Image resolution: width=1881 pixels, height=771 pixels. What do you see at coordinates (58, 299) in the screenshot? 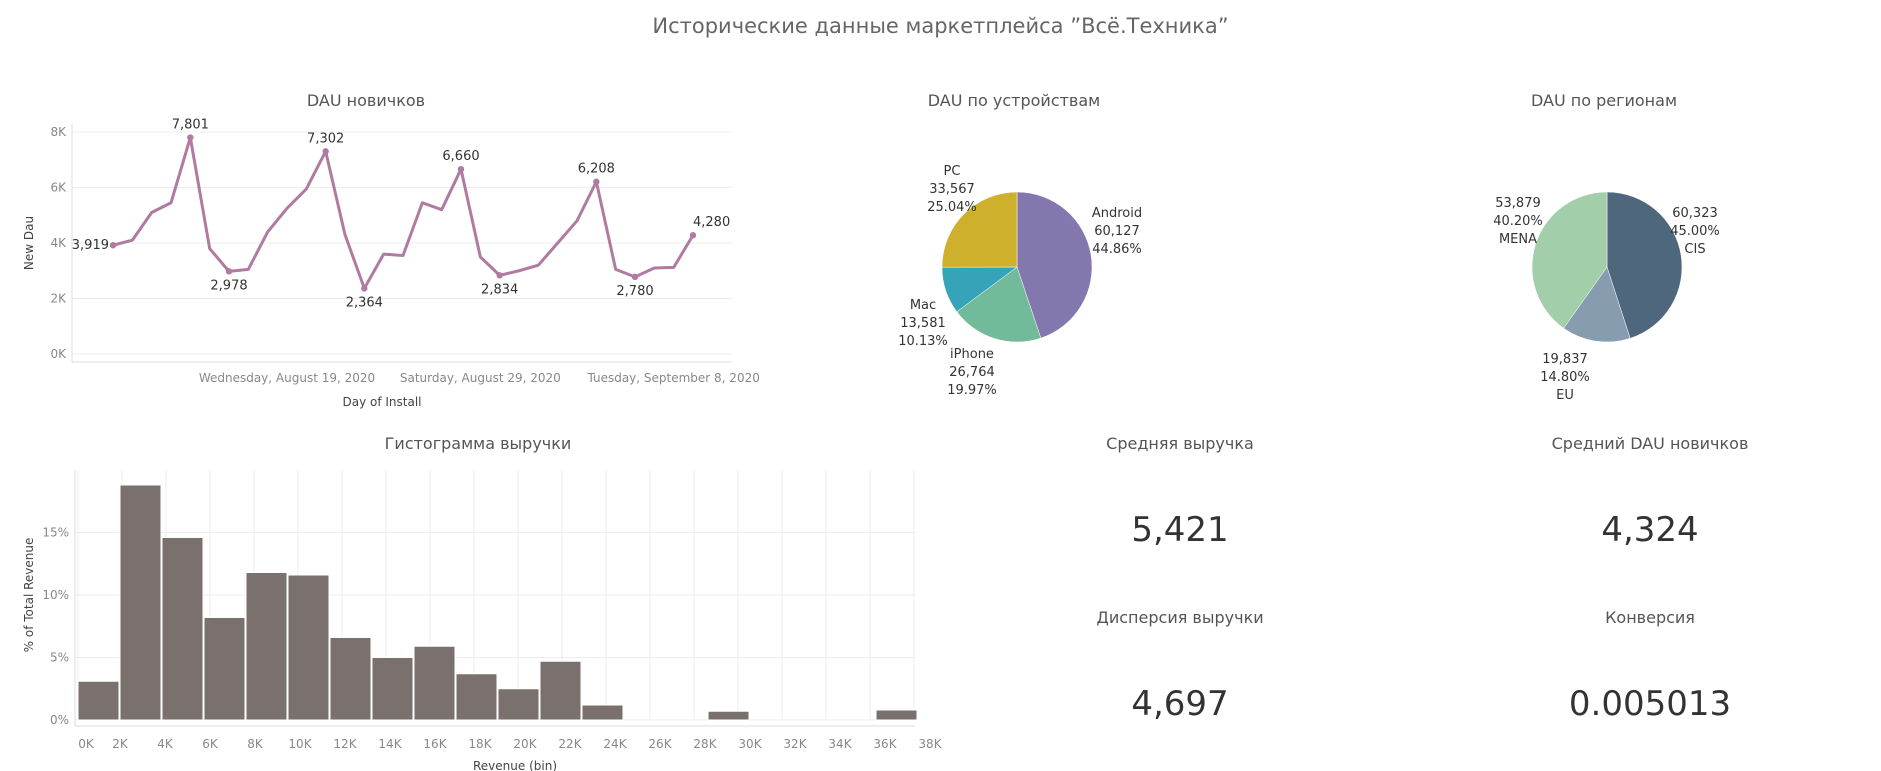
I see `y-tick-label: 2K` at bounding box center [58, 299].